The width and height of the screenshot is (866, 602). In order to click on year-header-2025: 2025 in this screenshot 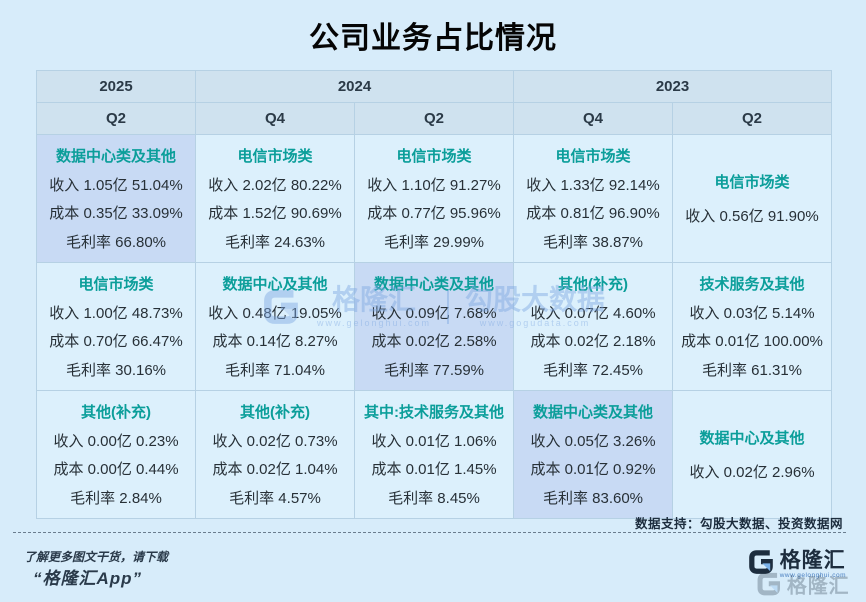, I will do `click(116, 86)`.